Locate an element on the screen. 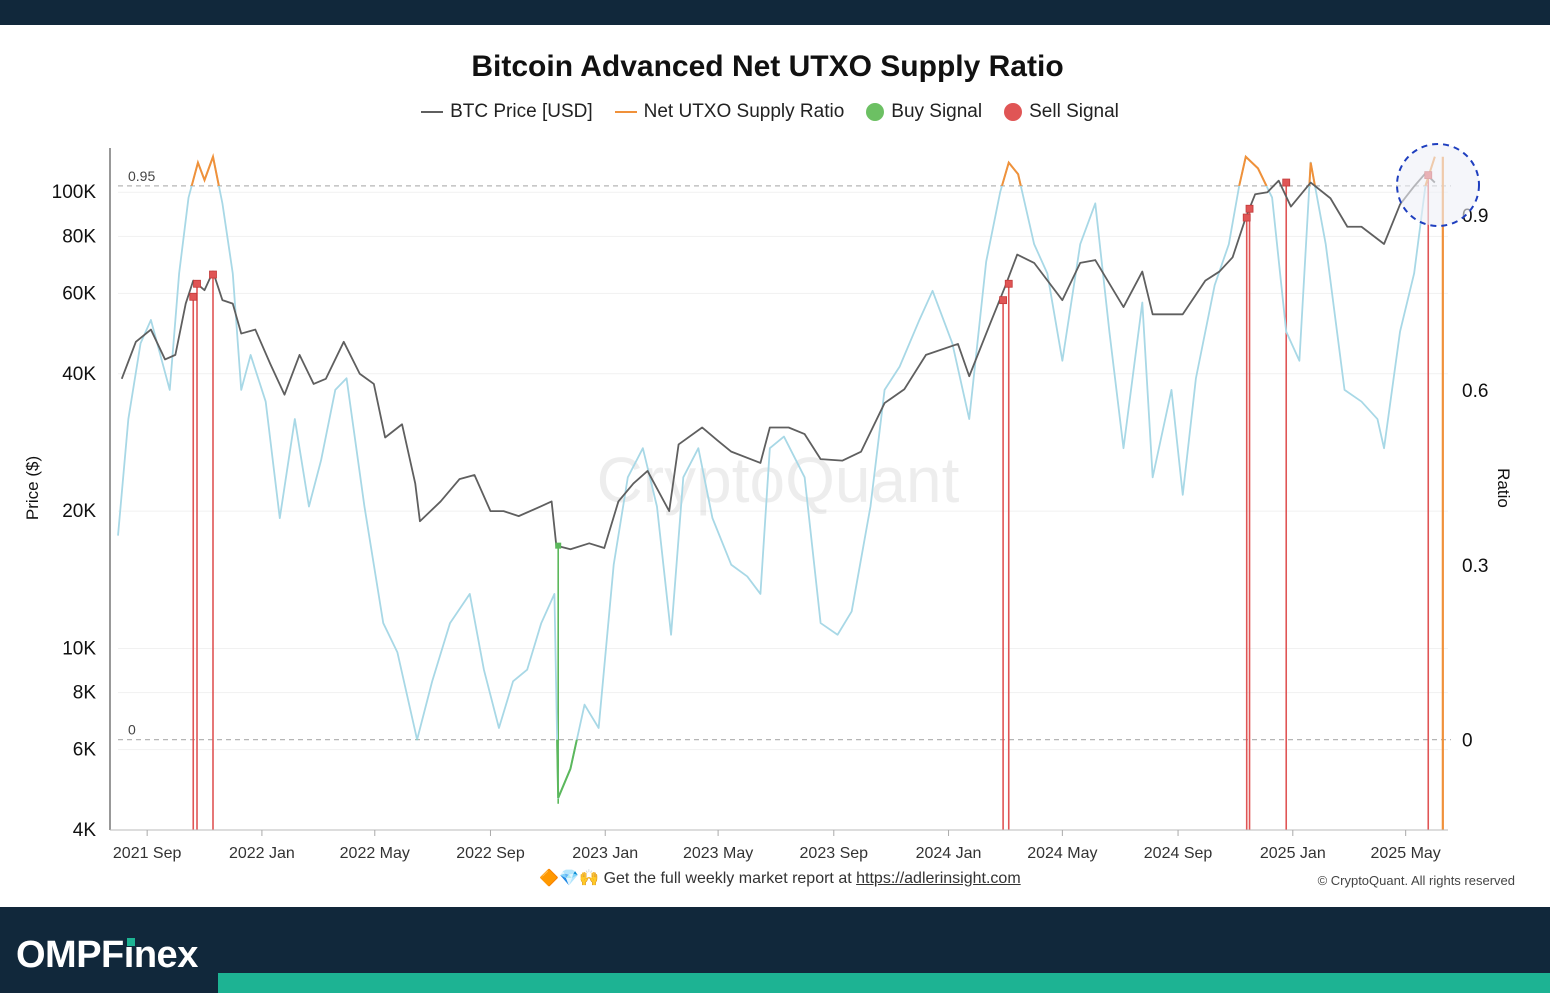  x-tick-2024-jan: 2024 Jan is located at coordinates (949, 853).